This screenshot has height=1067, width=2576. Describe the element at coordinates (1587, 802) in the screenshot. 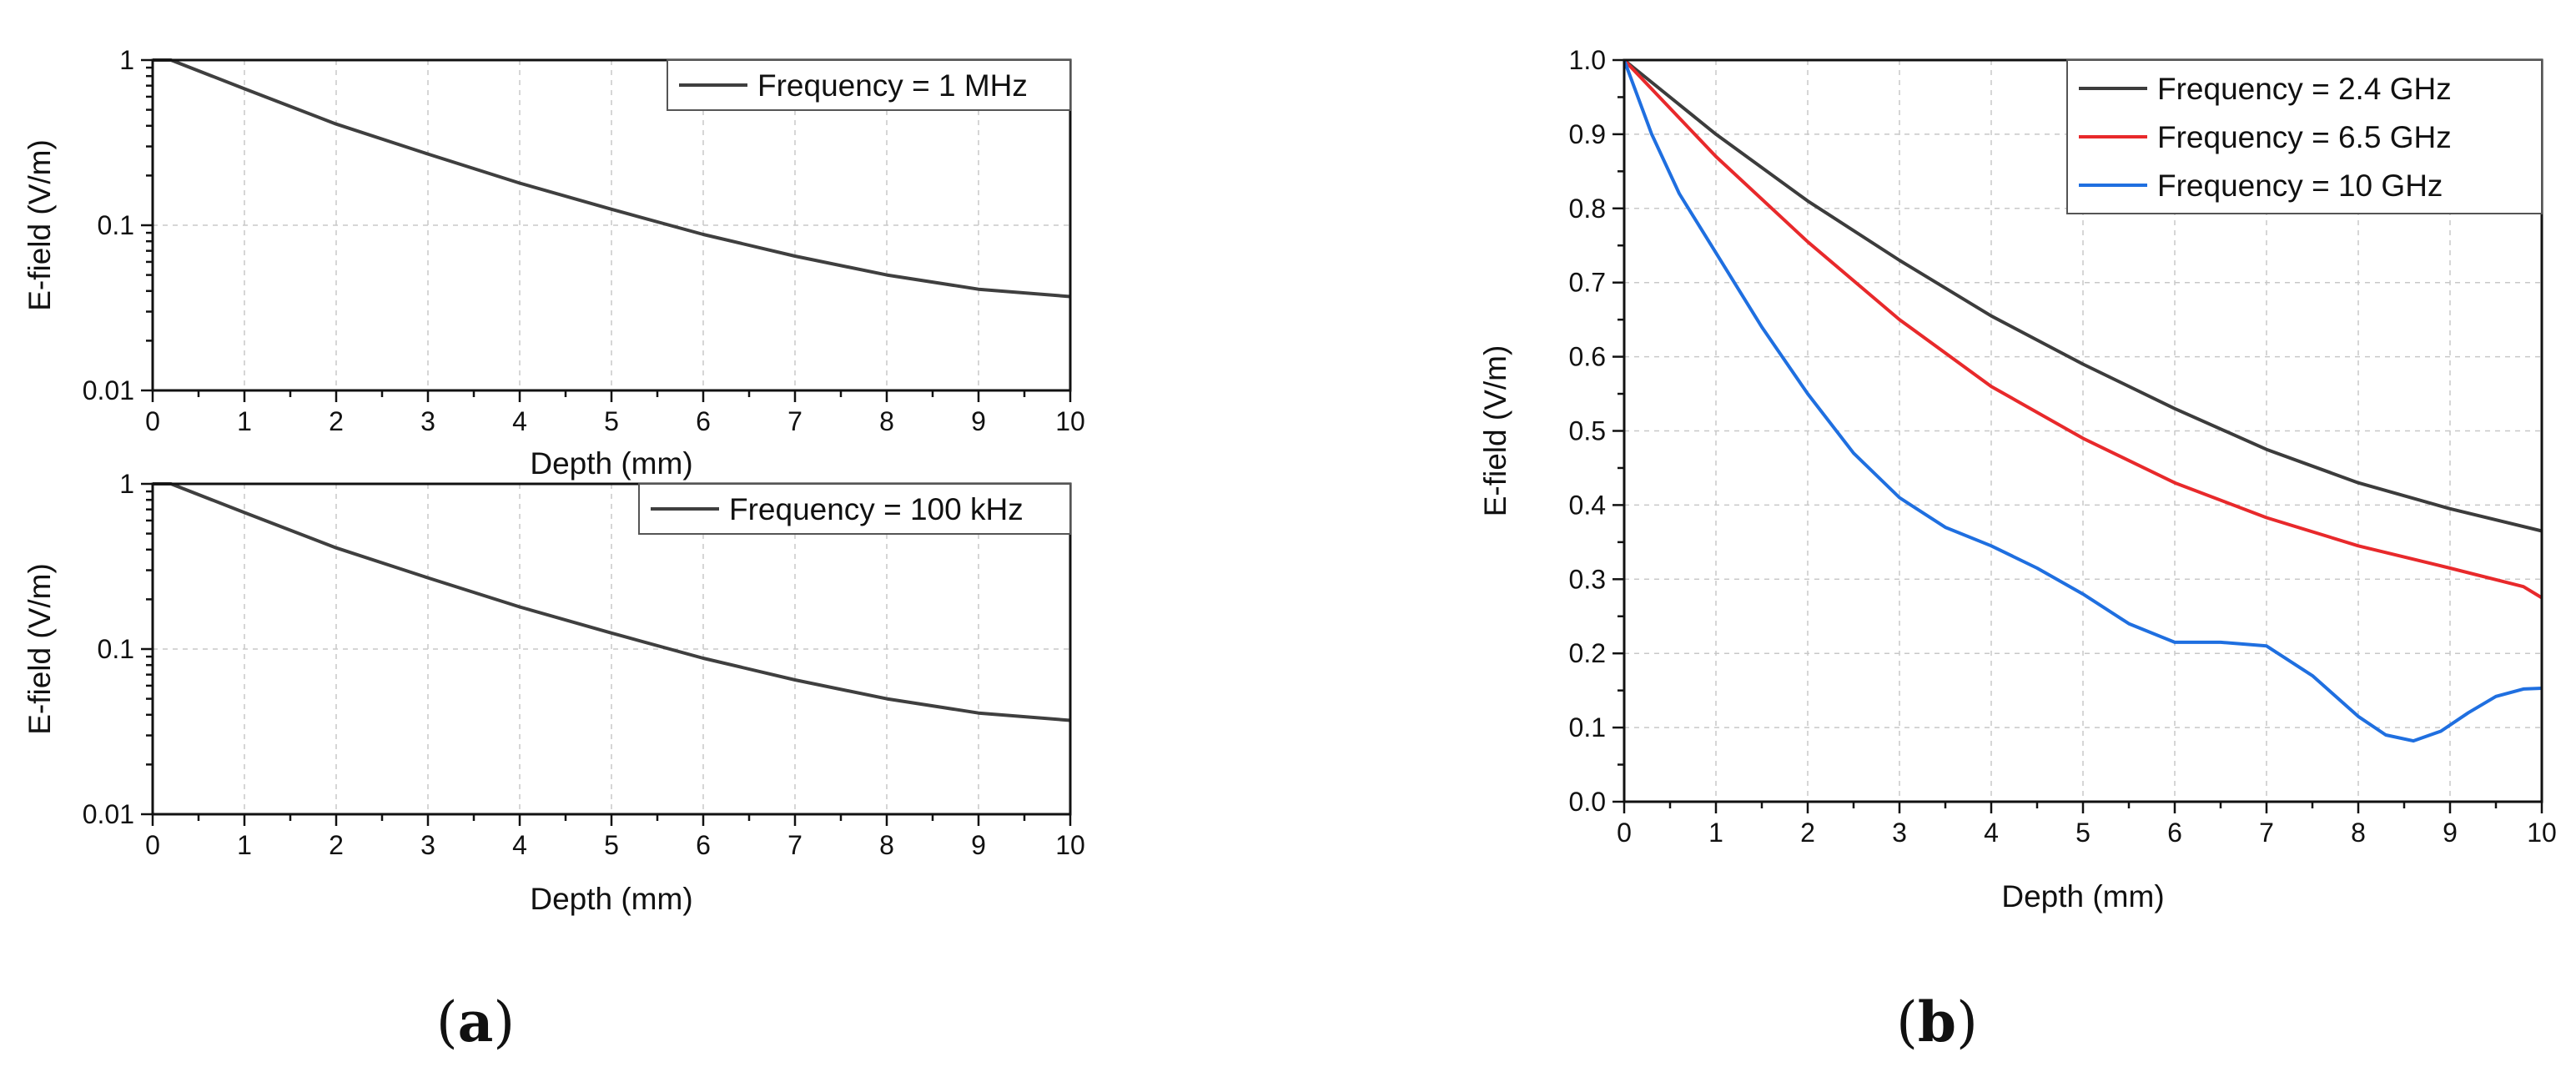

I see `y-tick-label: 0.0` at that location.